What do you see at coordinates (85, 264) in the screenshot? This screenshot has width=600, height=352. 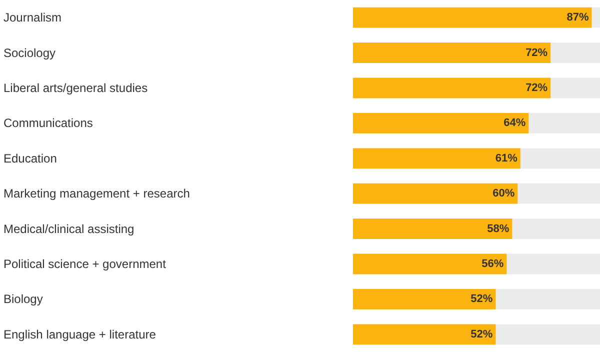 I see `y-tick-label: Political science + government` at bounding box center [85, 264].